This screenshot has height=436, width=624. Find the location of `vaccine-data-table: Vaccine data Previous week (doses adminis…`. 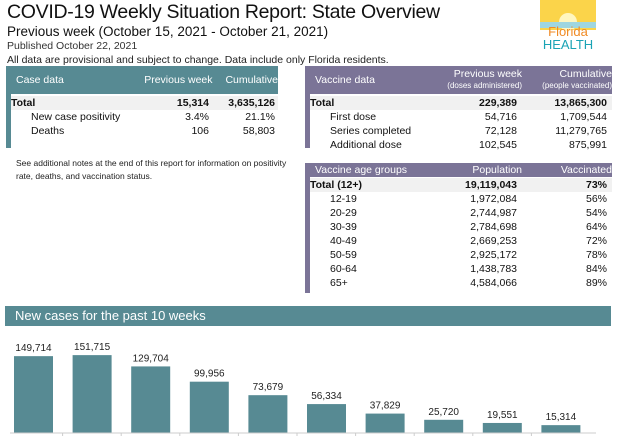

vaccine-data-table: Vaccine data Previous week (doses adminis… is located at coordinates (458, 108).